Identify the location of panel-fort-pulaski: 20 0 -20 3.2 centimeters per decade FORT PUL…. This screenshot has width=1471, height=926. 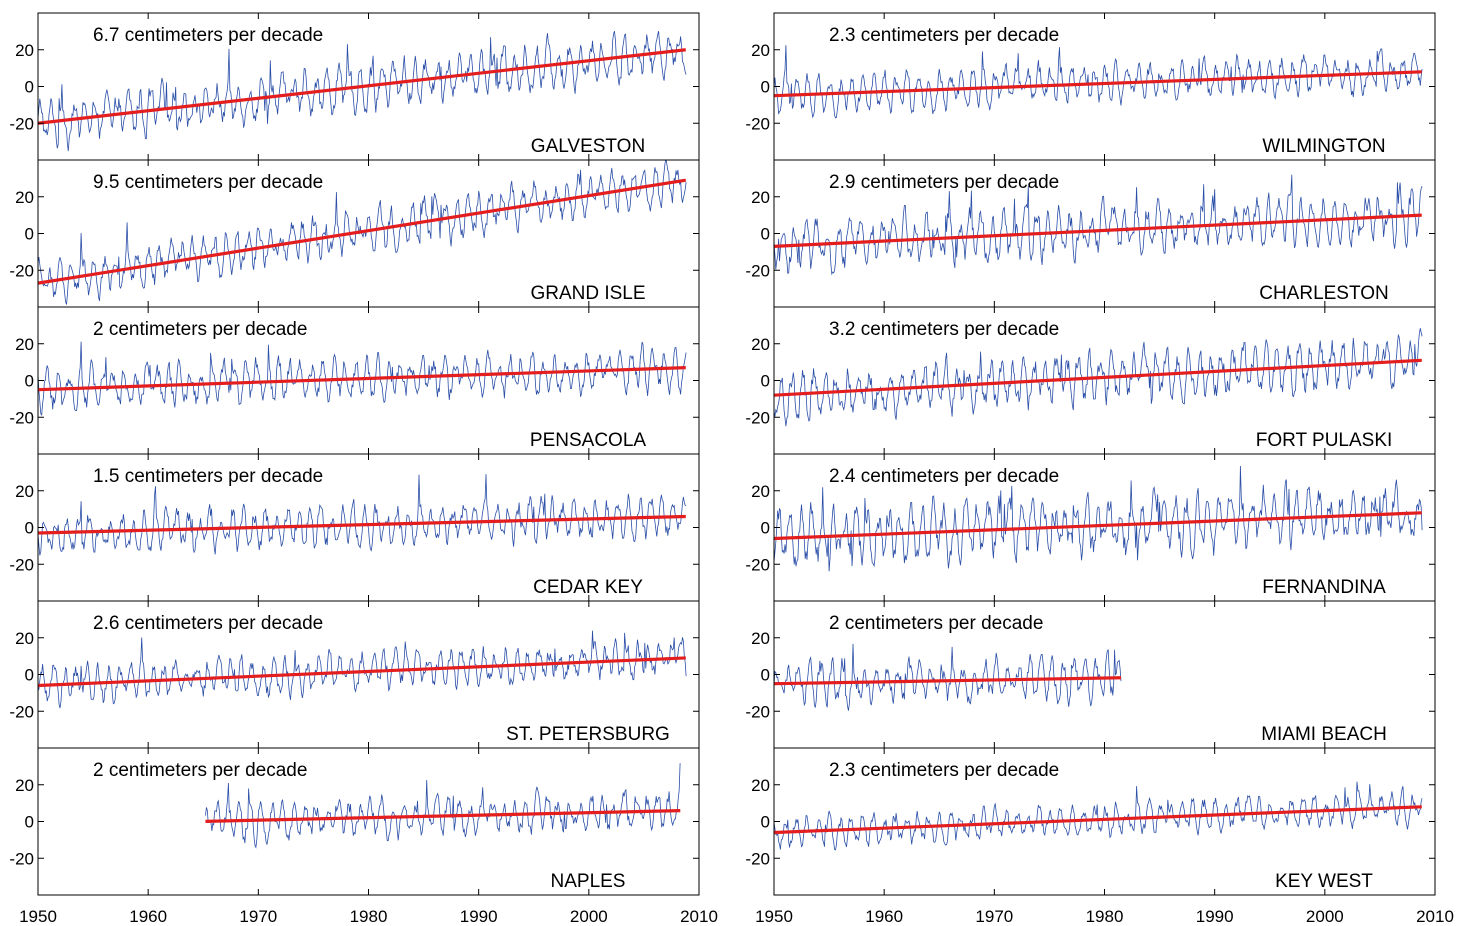
(1090, 380).